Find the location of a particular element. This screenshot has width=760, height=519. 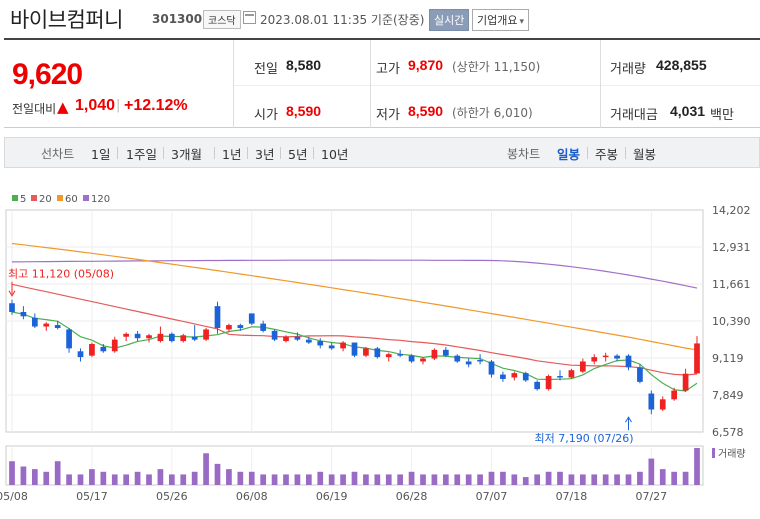

period-10year: 10년 is located at coordinates (335, 154).